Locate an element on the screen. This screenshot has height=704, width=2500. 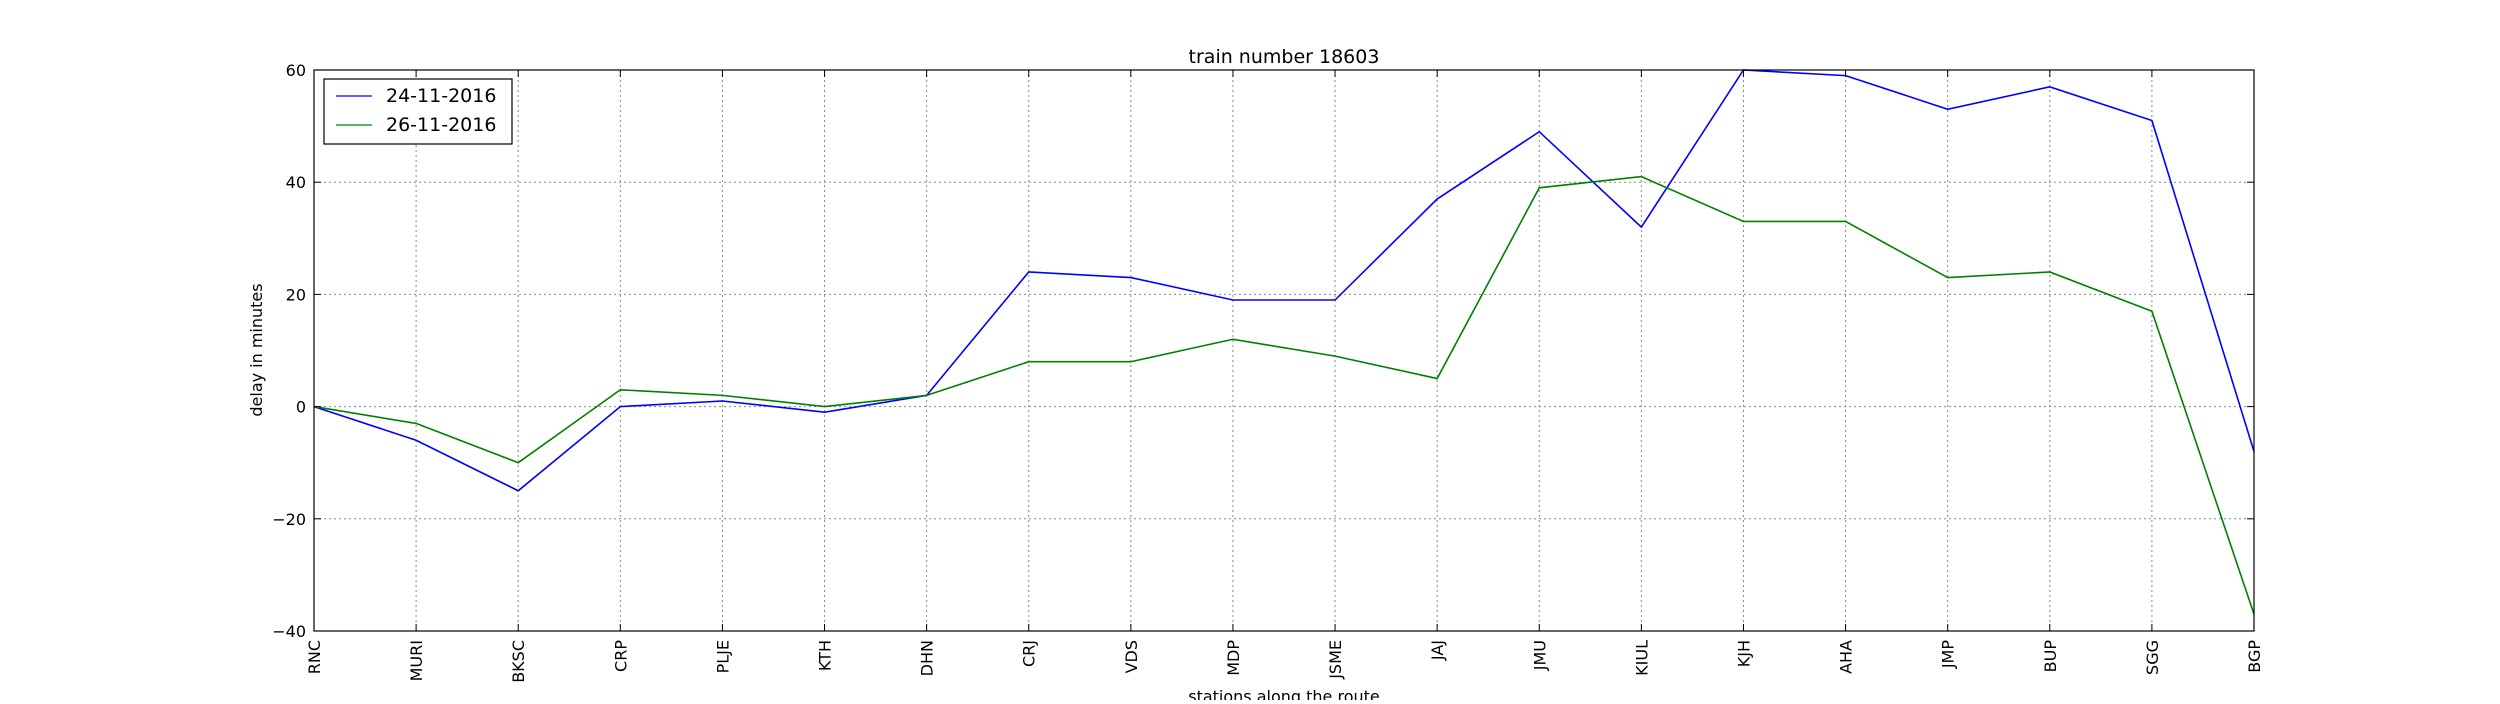
x-tick-label: JMU is located at coordinates (1539, 655).